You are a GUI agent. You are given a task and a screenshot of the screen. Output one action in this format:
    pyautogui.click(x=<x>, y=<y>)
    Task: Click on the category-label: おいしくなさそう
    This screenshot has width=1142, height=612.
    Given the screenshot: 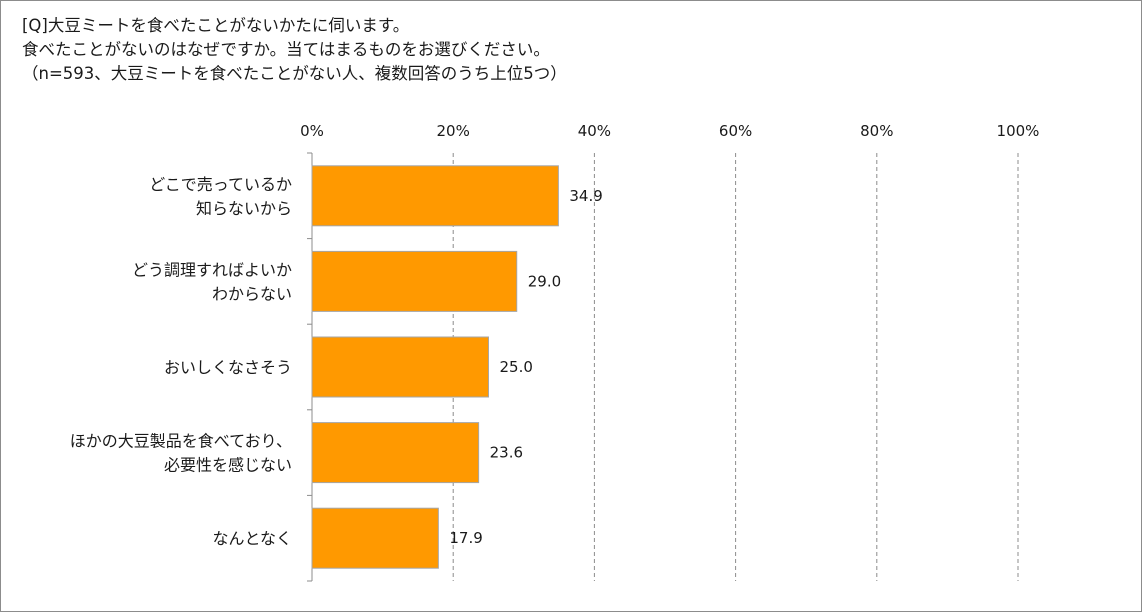 What is the action you would take?
    pyautogui.click(x=228, y=367)
    